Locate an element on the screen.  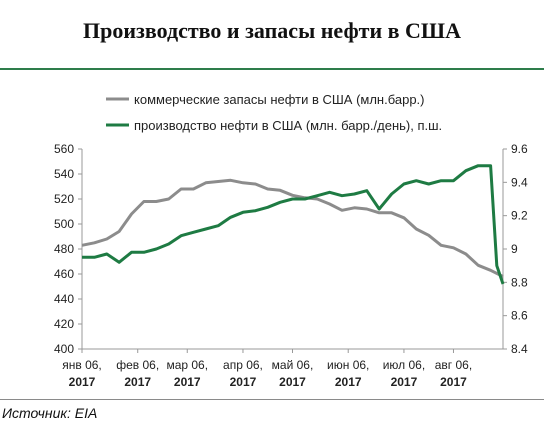
title-divider is located at coordinates (272, 69).